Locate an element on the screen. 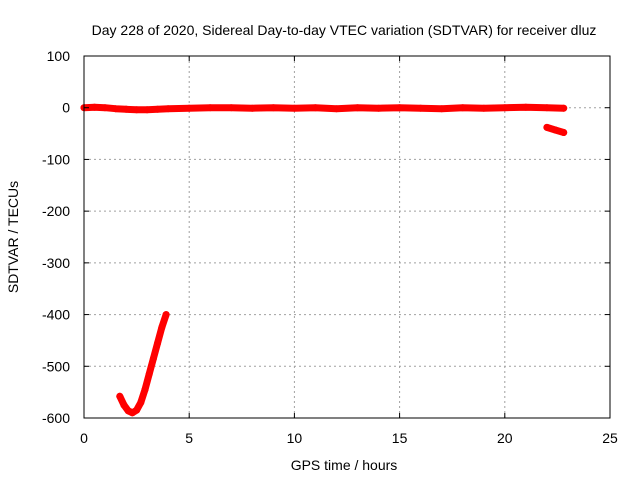  x-tick-label: 0 is located at coordinates (84, 438).